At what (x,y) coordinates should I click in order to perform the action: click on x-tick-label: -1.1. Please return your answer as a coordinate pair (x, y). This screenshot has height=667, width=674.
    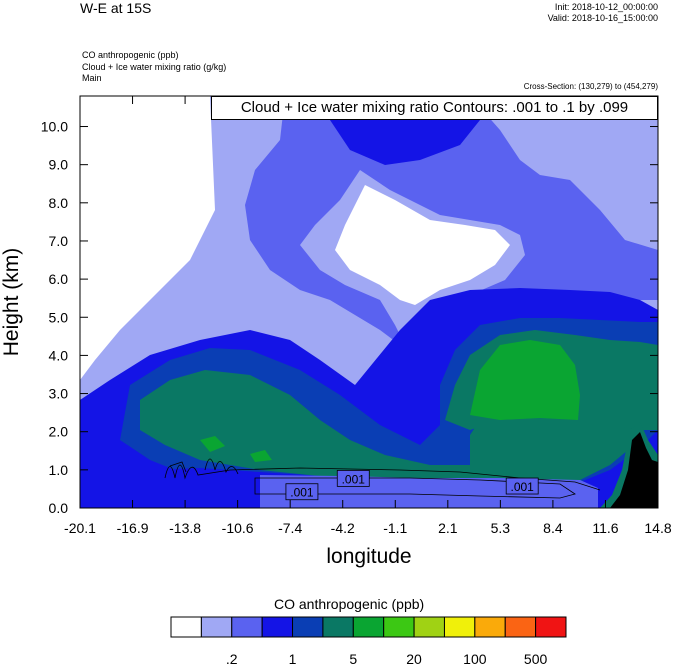
    Looking at the image, I should click on (395, 528).